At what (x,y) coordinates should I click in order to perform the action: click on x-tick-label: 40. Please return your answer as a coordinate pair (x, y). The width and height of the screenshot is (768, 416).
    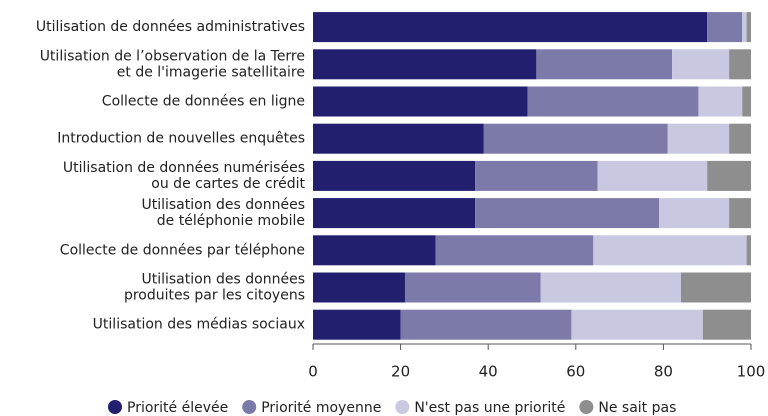
    Looking at the image, I should click on (488, 372).